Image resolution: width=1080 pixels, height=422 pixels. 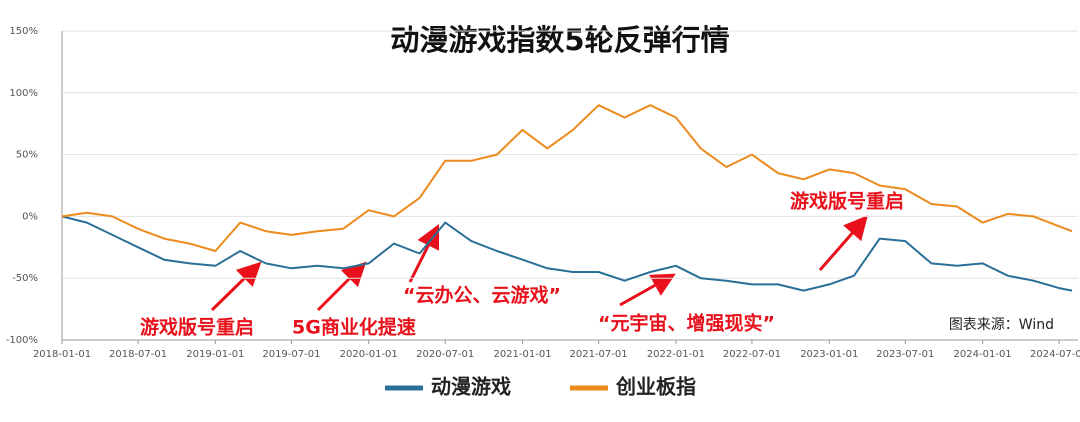 What do you see at coordinates (599, 354) in the screenshot?
I see `x-tick-label: 2021-07-01` at bounding box center [599, 354].